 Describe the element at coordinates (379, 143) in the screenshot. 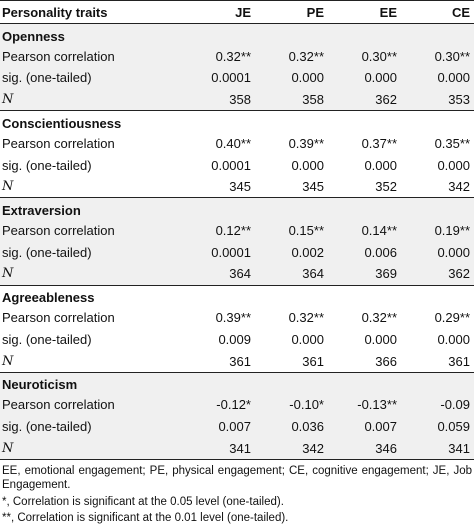

I see `table-cell: 0.37**` at that location.